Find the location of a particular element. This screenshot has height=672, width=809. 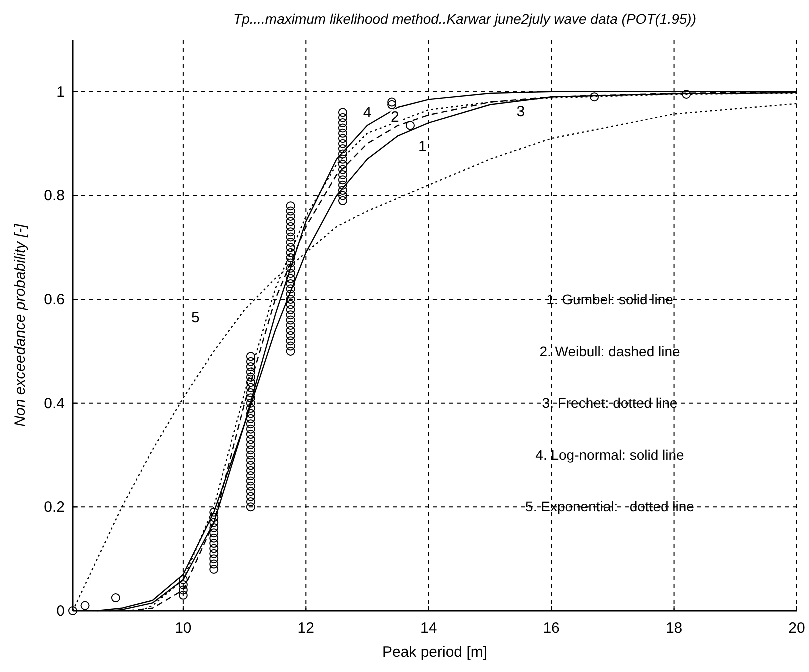

series-label: 5 is located at coordinates (196, 318).